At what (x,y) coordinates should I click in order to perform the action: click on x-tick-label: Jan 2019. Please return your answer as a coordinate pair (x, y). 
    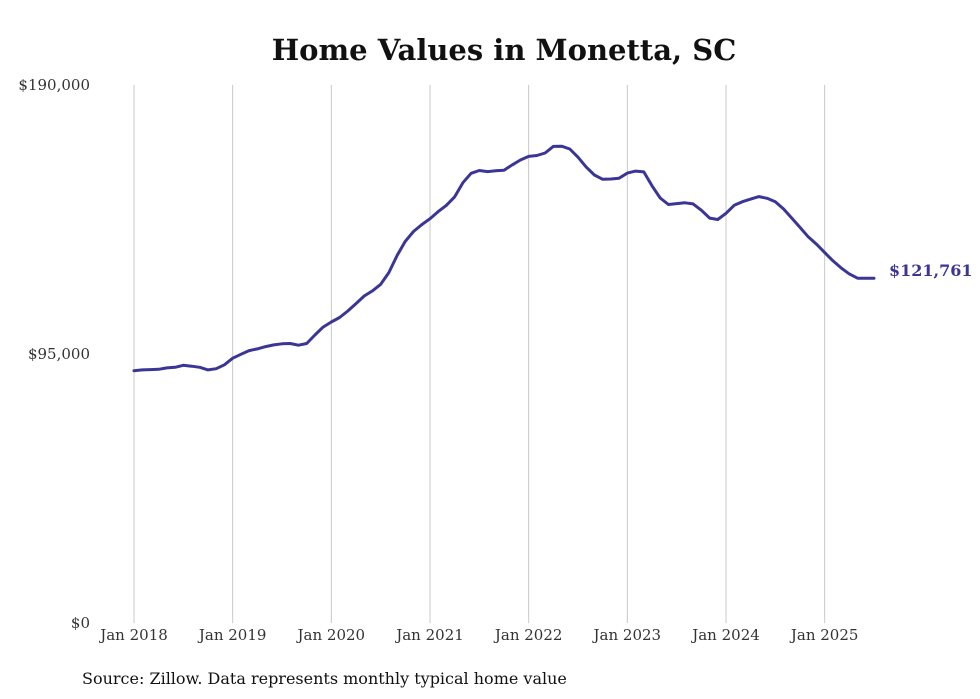
    Looking at the image, I should click on (232, 635).